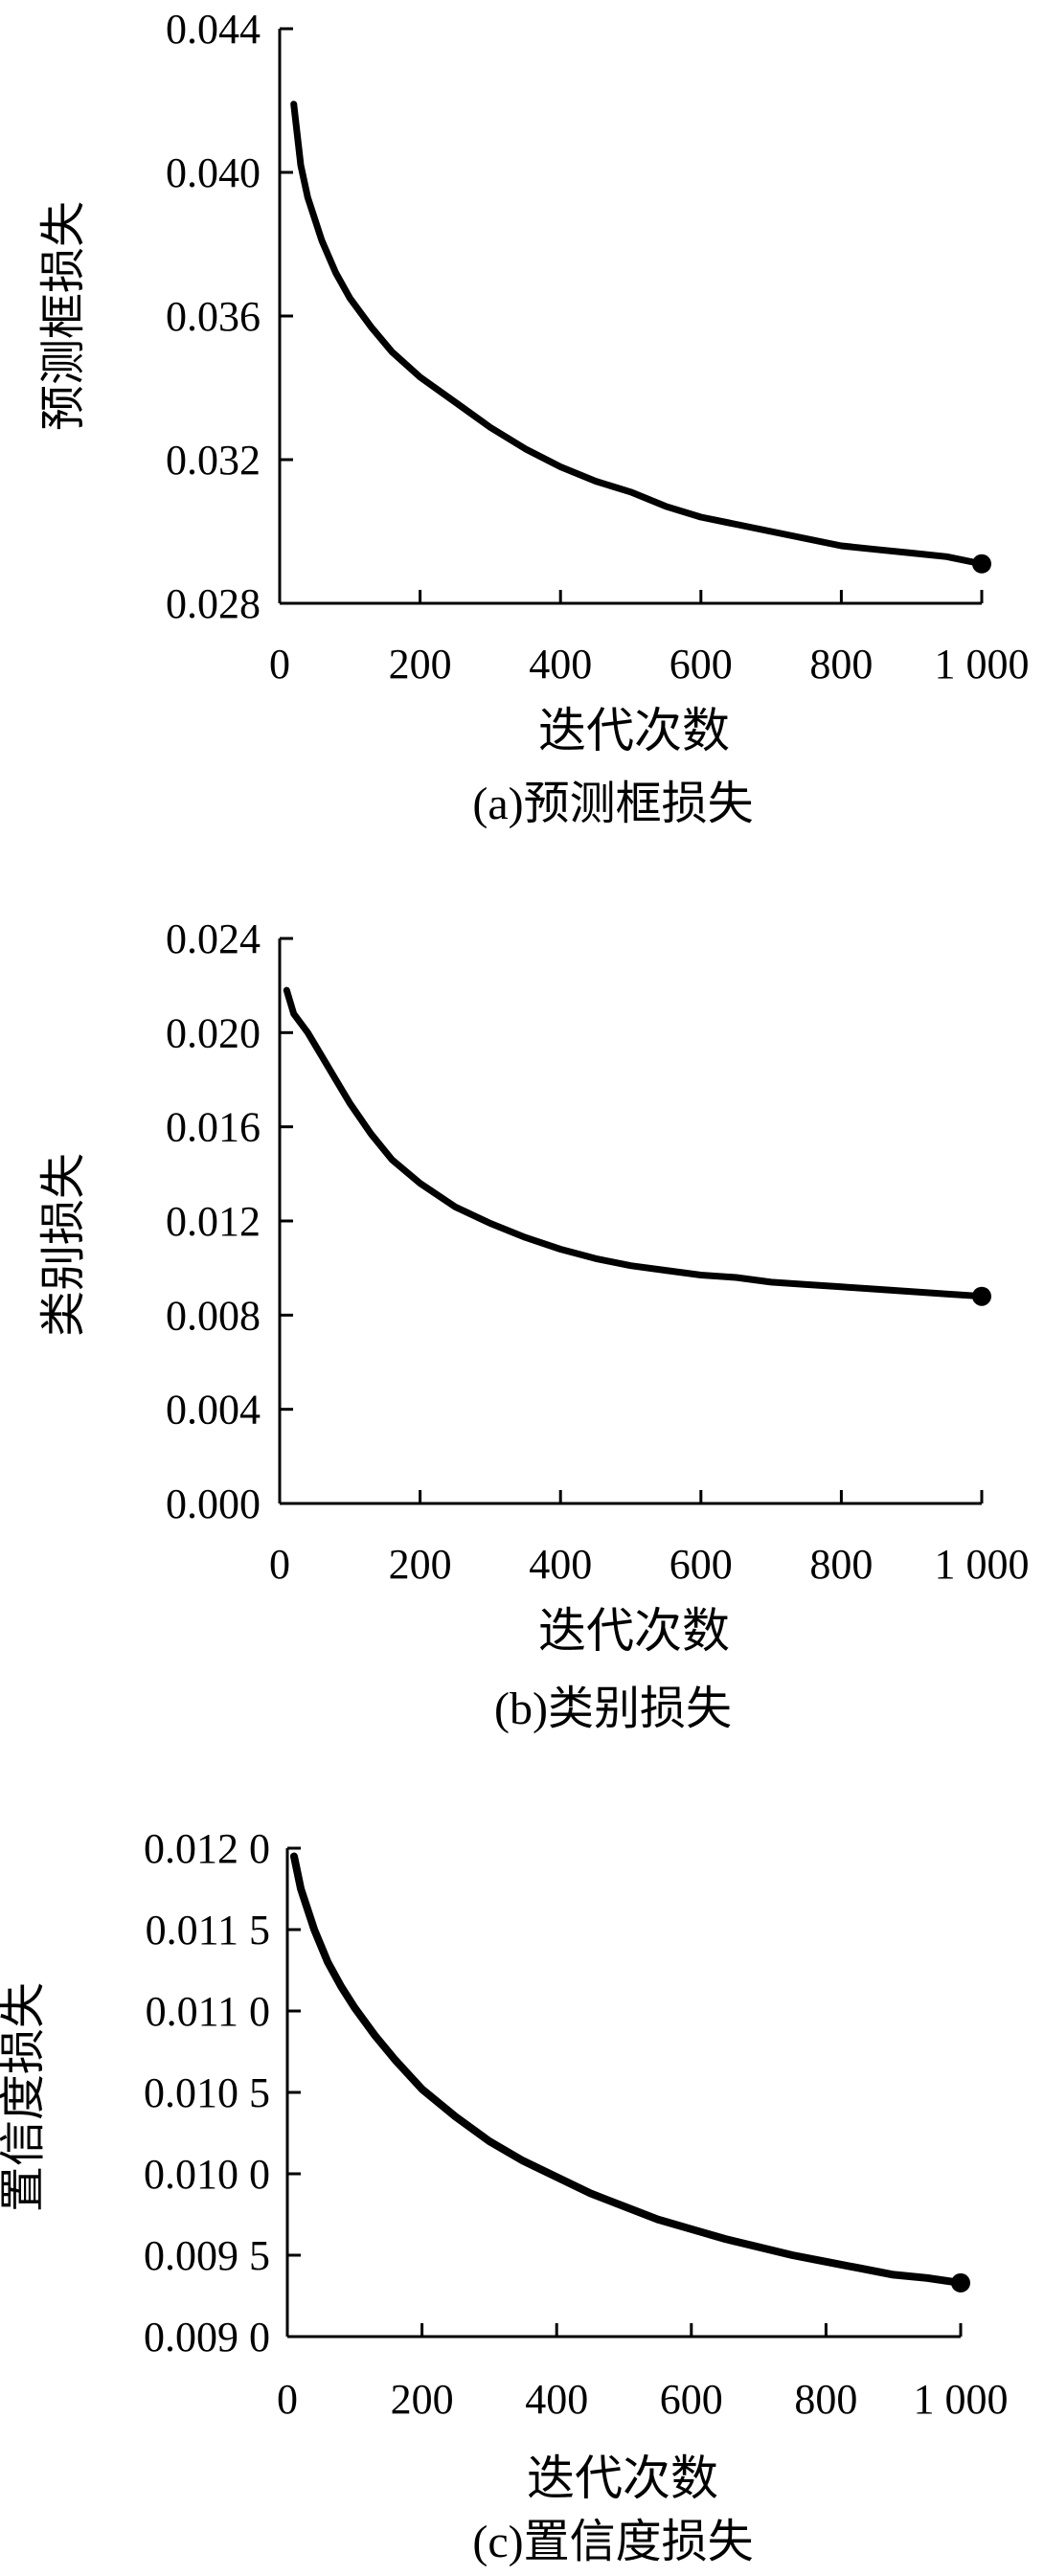 This screenshot has height=2576, width=1044. I want to click on y-tick-label: 0.009 5, so click(207, 2255).